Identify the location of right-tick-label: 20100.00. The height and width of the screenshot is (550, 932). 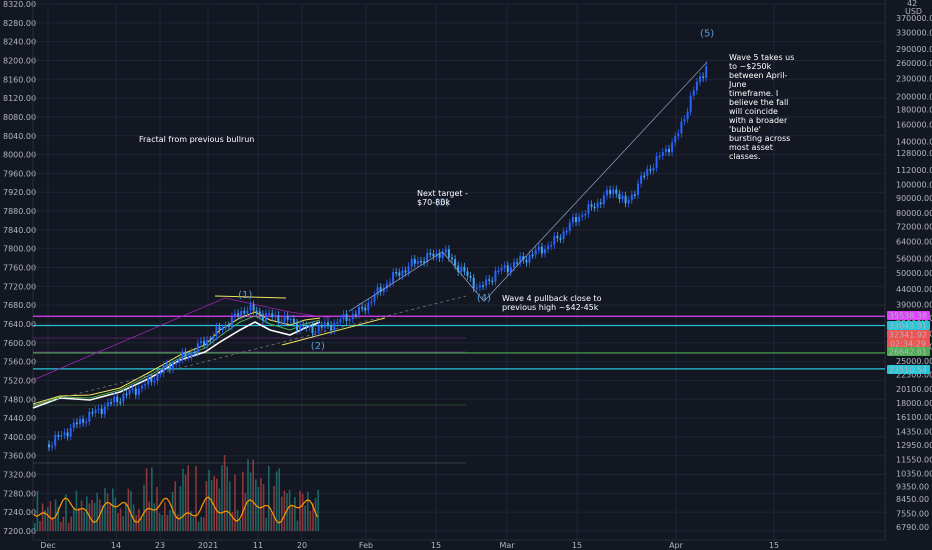
(914, 389).